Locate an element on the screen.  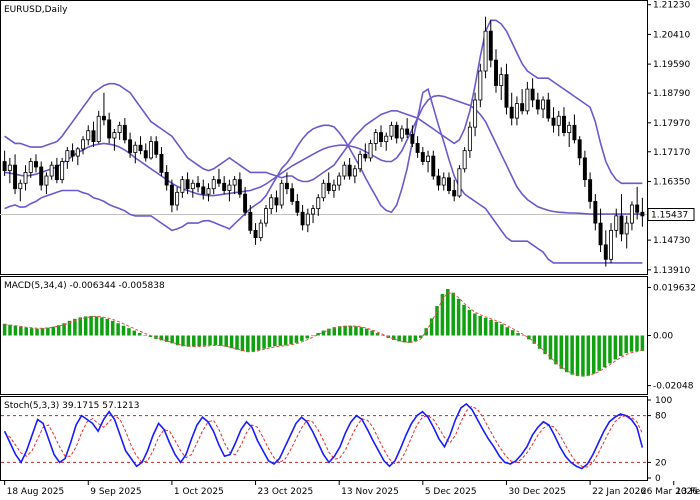
time-tick-label: 18 Aug 2025 is located at coordinates (36, 492).